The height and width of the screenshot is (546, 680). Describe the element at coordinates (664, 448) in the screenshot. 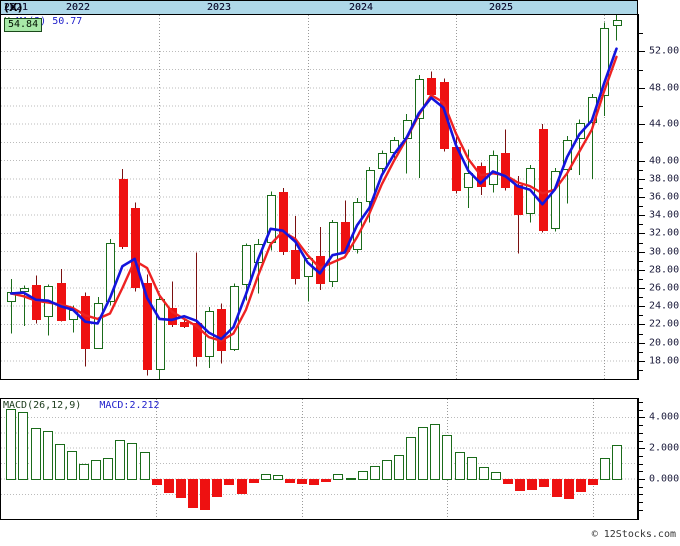

I see `macd-axis-label: 2.000` at that location.